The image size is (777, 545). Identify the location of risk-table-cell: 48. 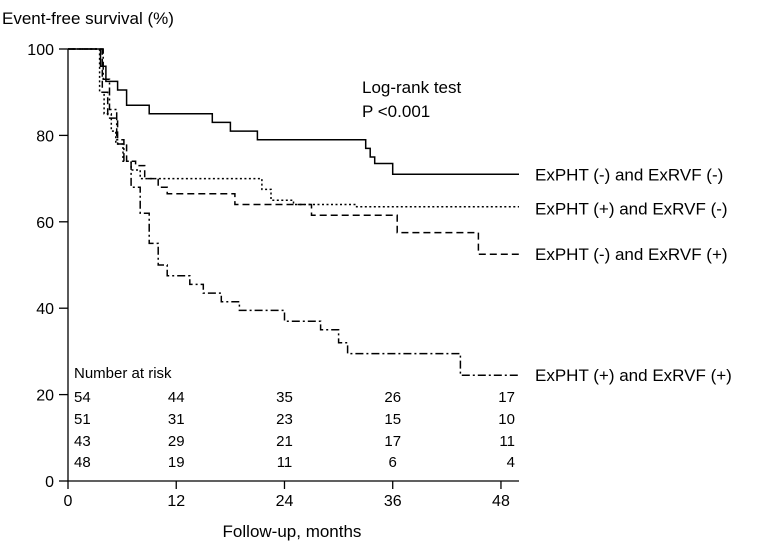
(82, 462).